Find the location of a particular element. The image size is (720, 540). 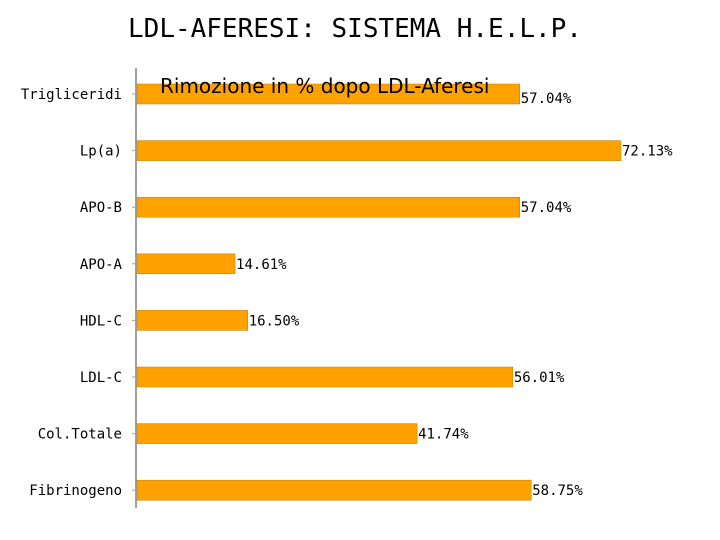

bar-apo-a is located at coordinates (186, 264).